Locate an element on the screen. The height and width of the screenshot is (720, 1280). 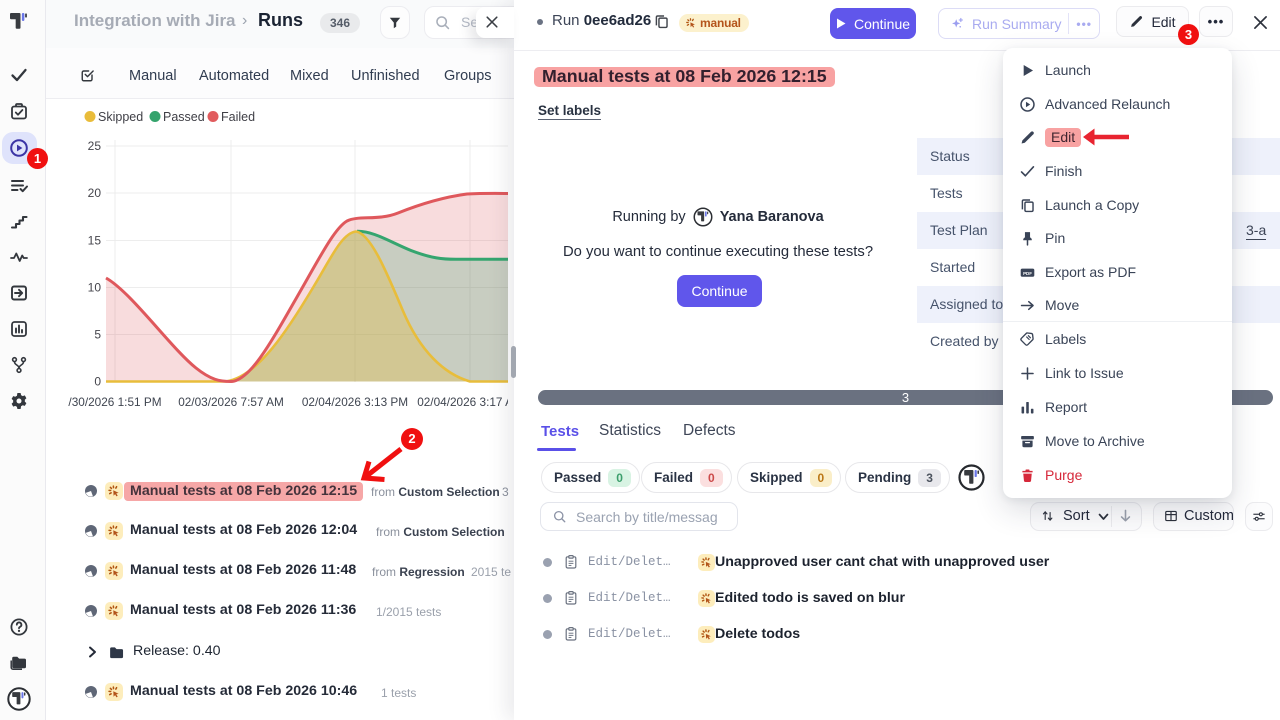
svg-text: /30/2026 1:51 PM is located at coordinates (114, 402).